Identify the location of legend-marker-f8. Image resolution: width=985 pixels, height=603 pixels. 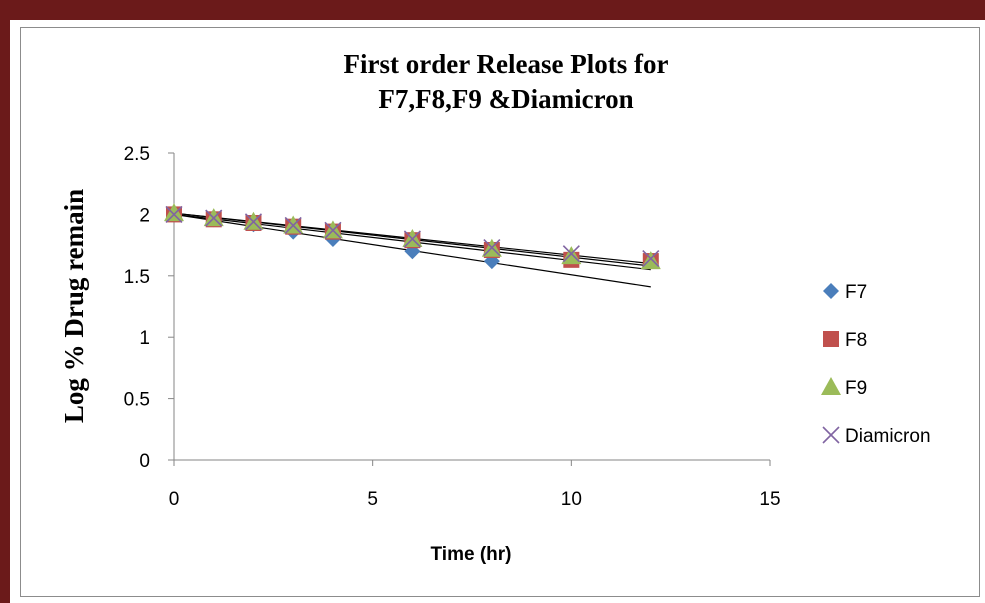
(831, 339).